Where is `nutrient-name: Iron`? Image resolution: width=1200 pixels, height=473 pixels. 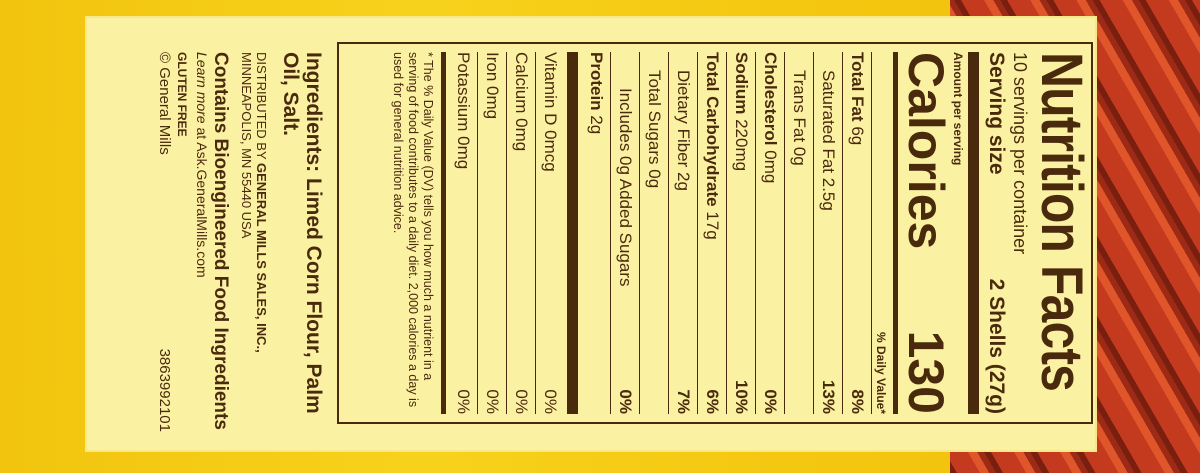 nutrient-name: Iron is located at coordinates (492, 67).